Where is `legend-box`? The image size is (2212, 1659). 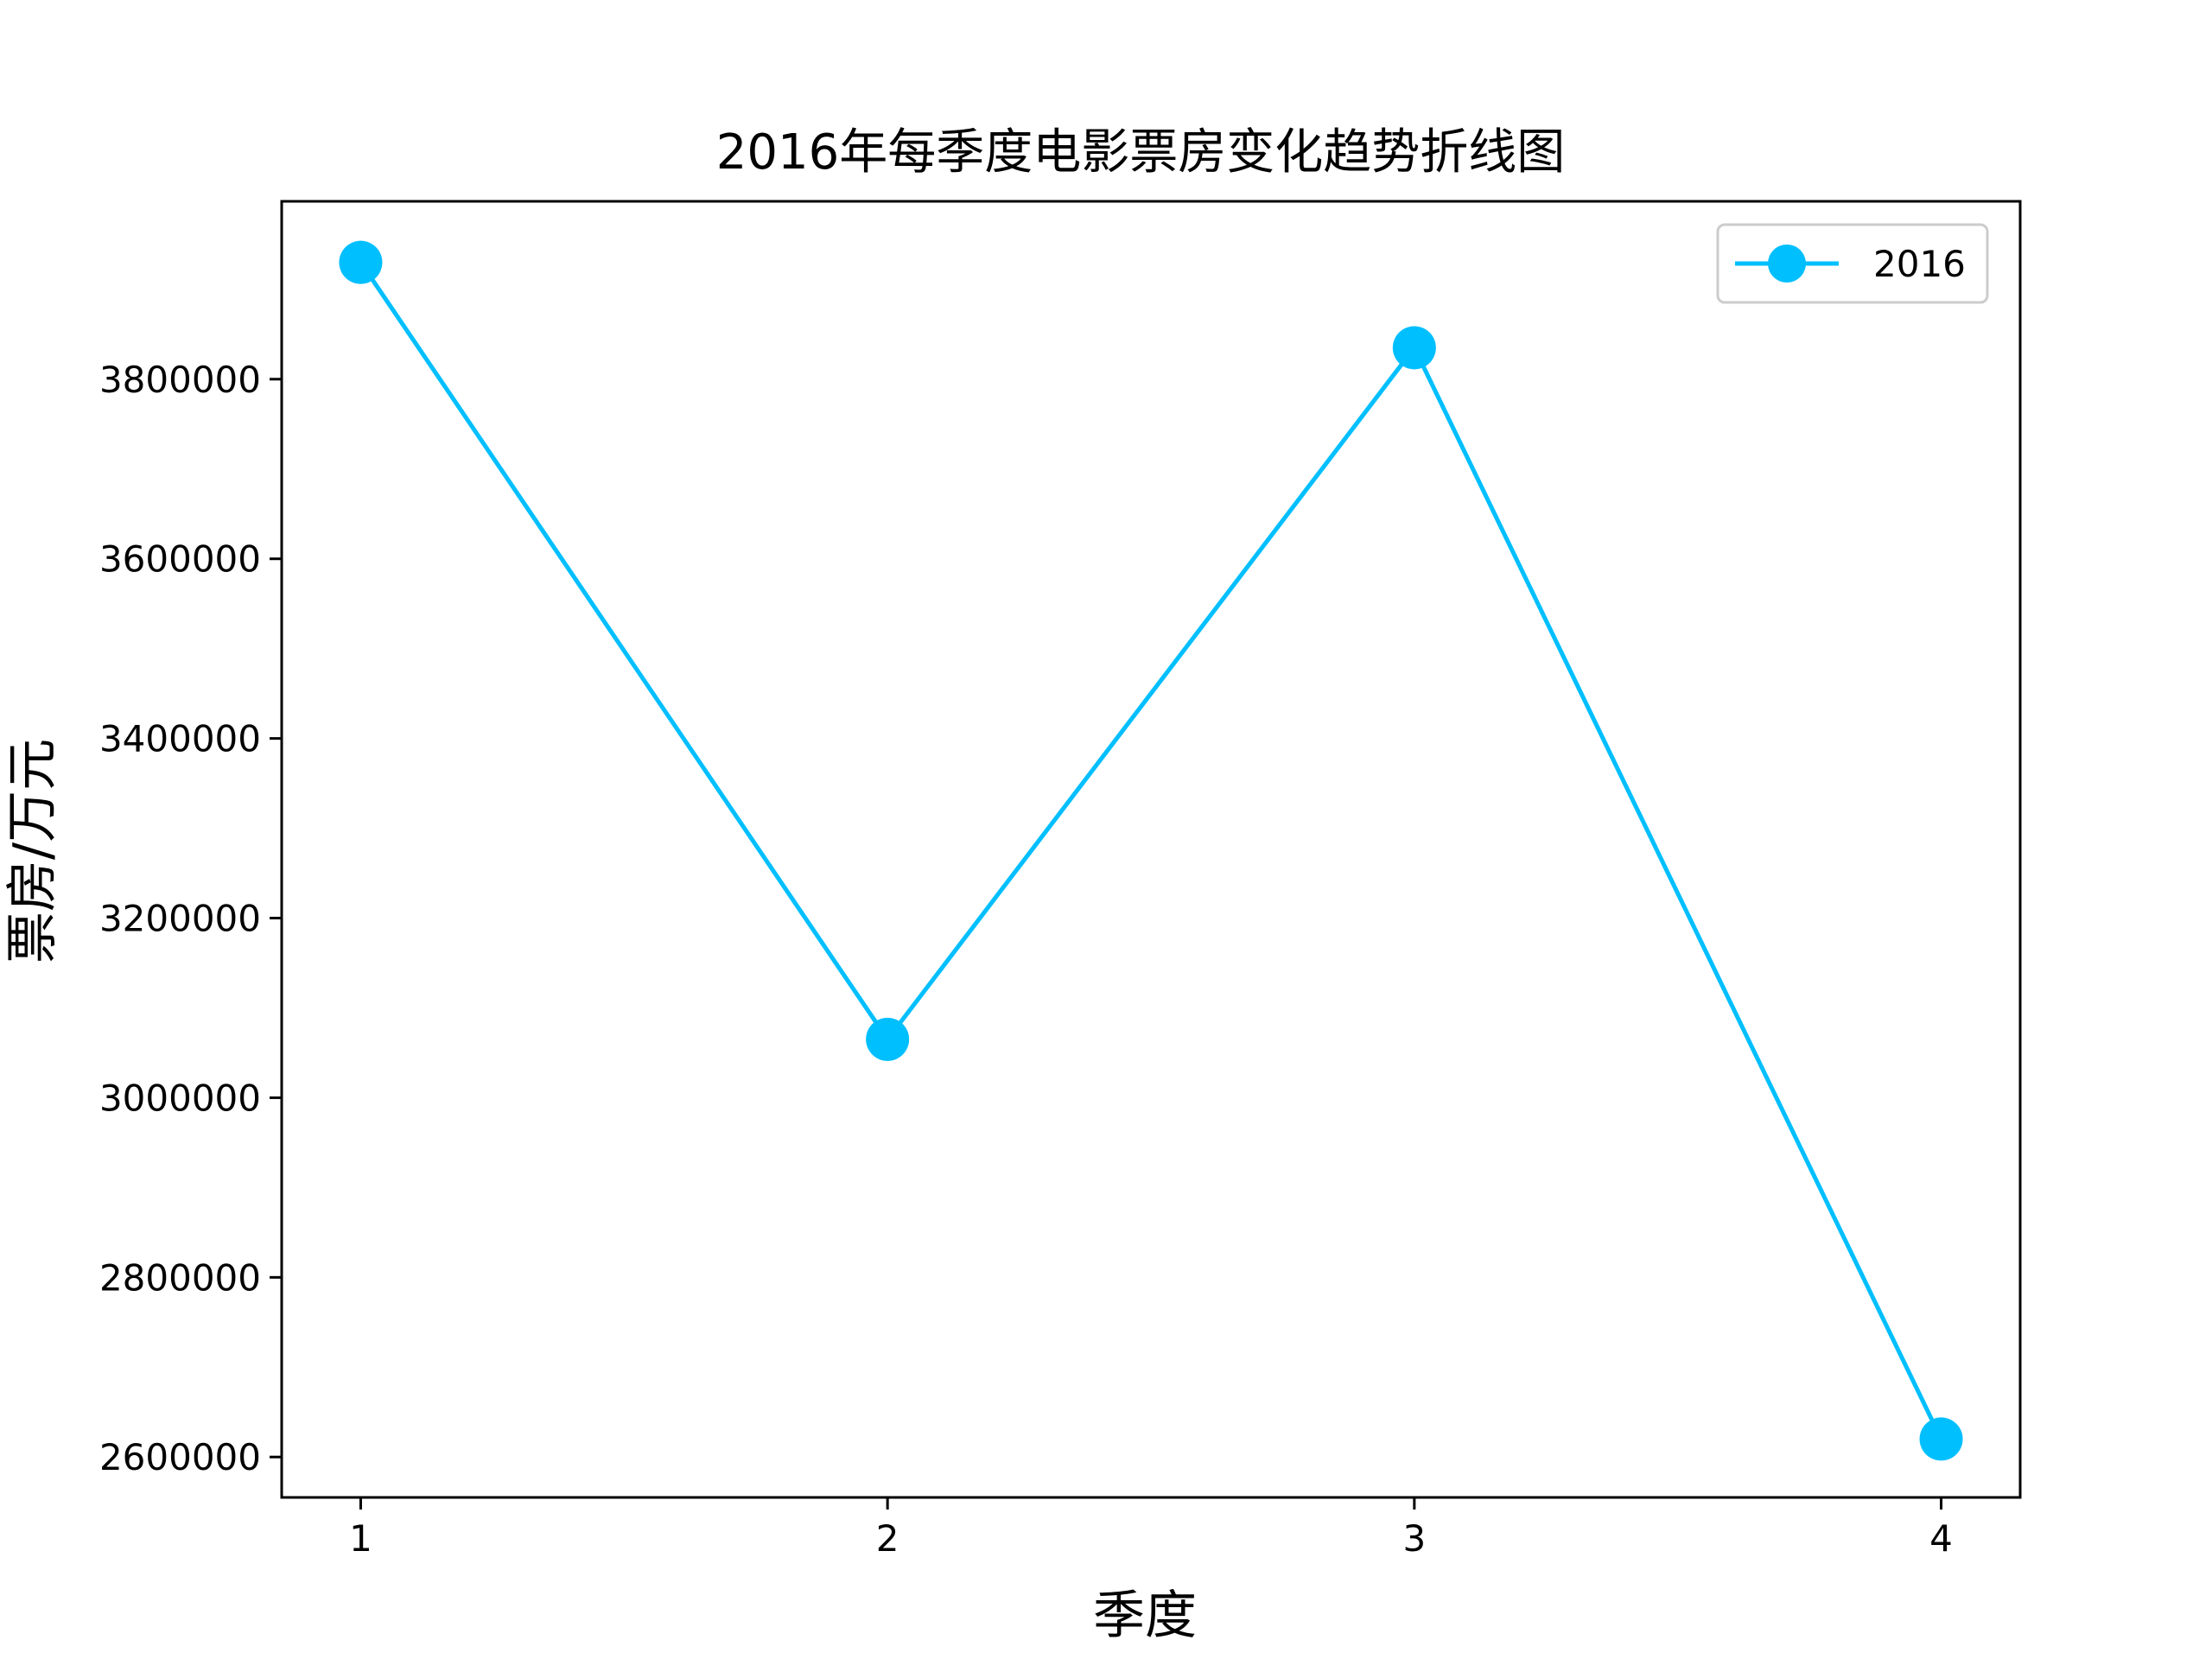
legend-box is located at coordinates (1852, 263).